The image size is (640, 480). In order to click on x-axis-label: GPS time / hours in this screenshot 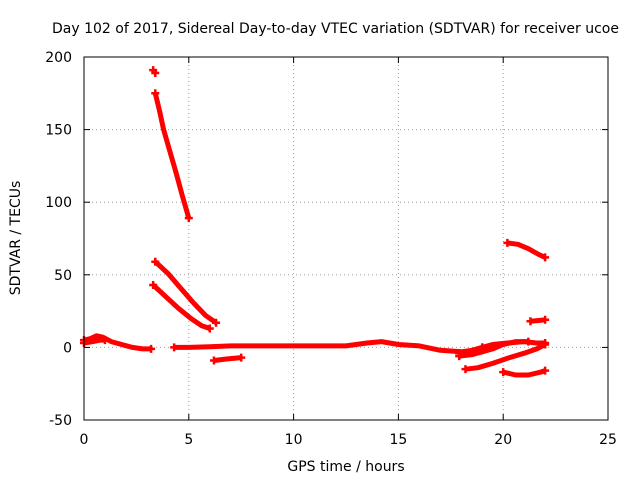, I will do `click(345, 467)`.